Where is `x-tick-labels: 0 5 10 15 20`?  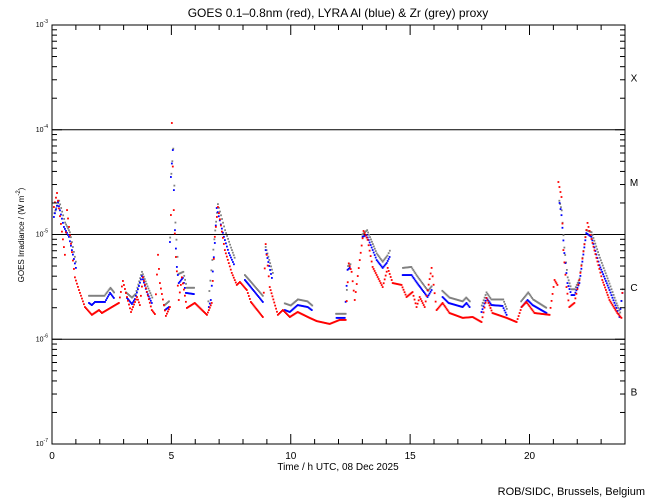 x-tick-labels: 0 5 10 15 20 is located at coordinates (292, 456).